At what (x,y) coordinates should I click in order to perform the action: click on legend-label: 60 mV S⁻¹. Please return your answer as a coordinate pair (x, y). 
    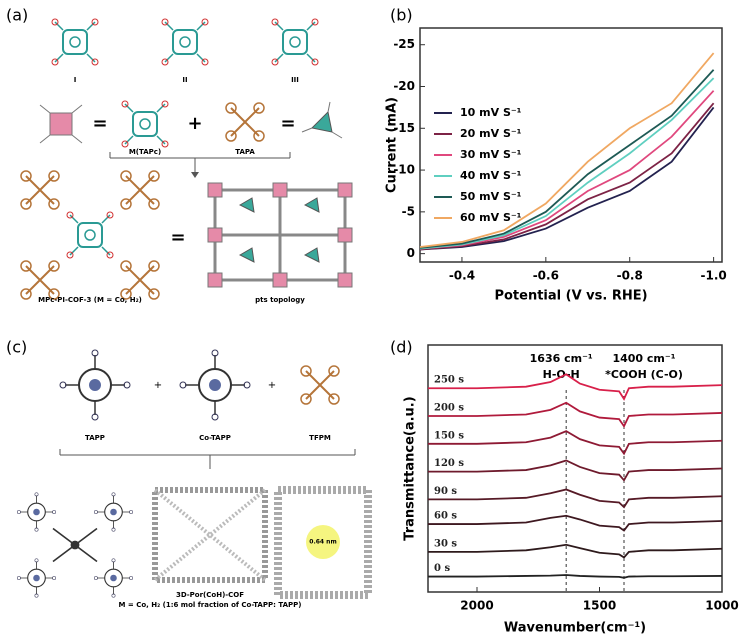
    Looking at the image, I should click on (491, 217).